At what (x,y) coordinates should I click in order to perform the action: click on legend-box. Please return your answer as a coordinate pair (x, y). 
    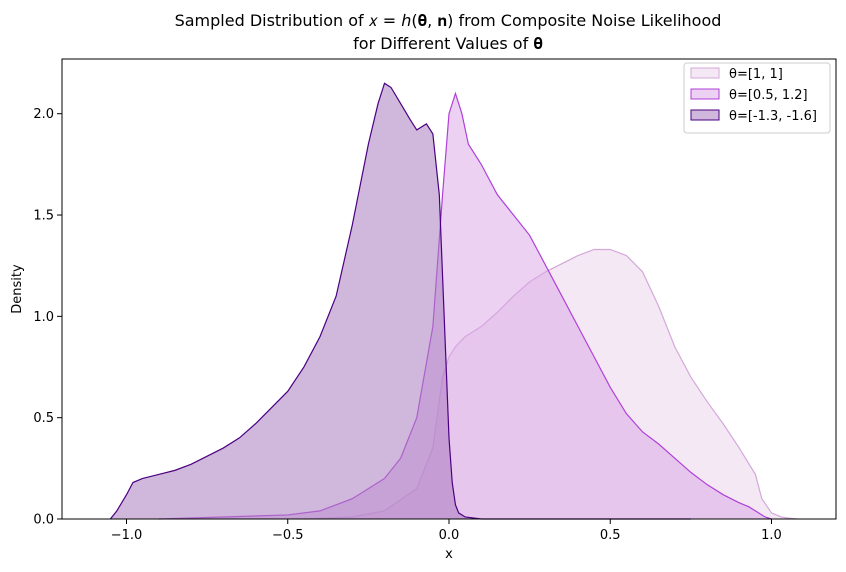
    Looking at the image, I should click on (757, 98).